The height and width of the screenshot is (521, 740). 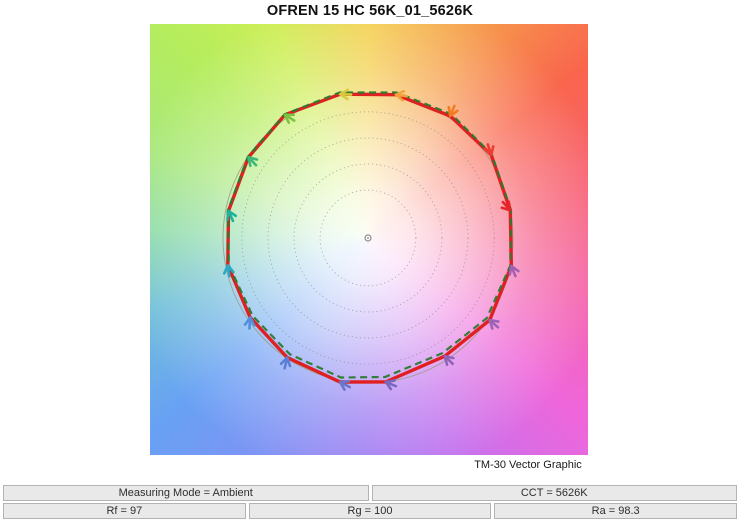 I want to click on measuring-mode-value: Measuring Mode = Ambient, so click(x=186, y=493).